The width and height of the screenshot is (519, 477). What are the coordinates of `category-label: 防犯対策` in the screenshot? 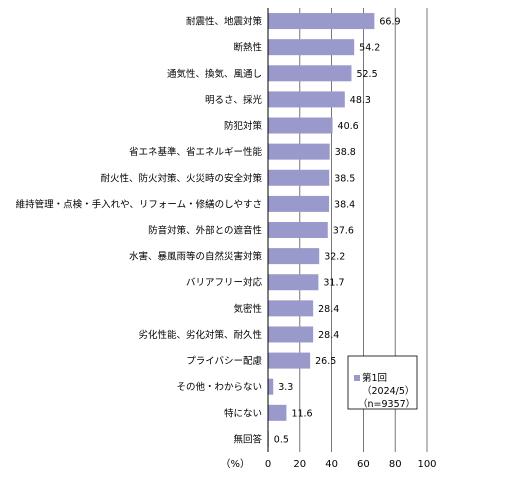 It's located at (243, 126).